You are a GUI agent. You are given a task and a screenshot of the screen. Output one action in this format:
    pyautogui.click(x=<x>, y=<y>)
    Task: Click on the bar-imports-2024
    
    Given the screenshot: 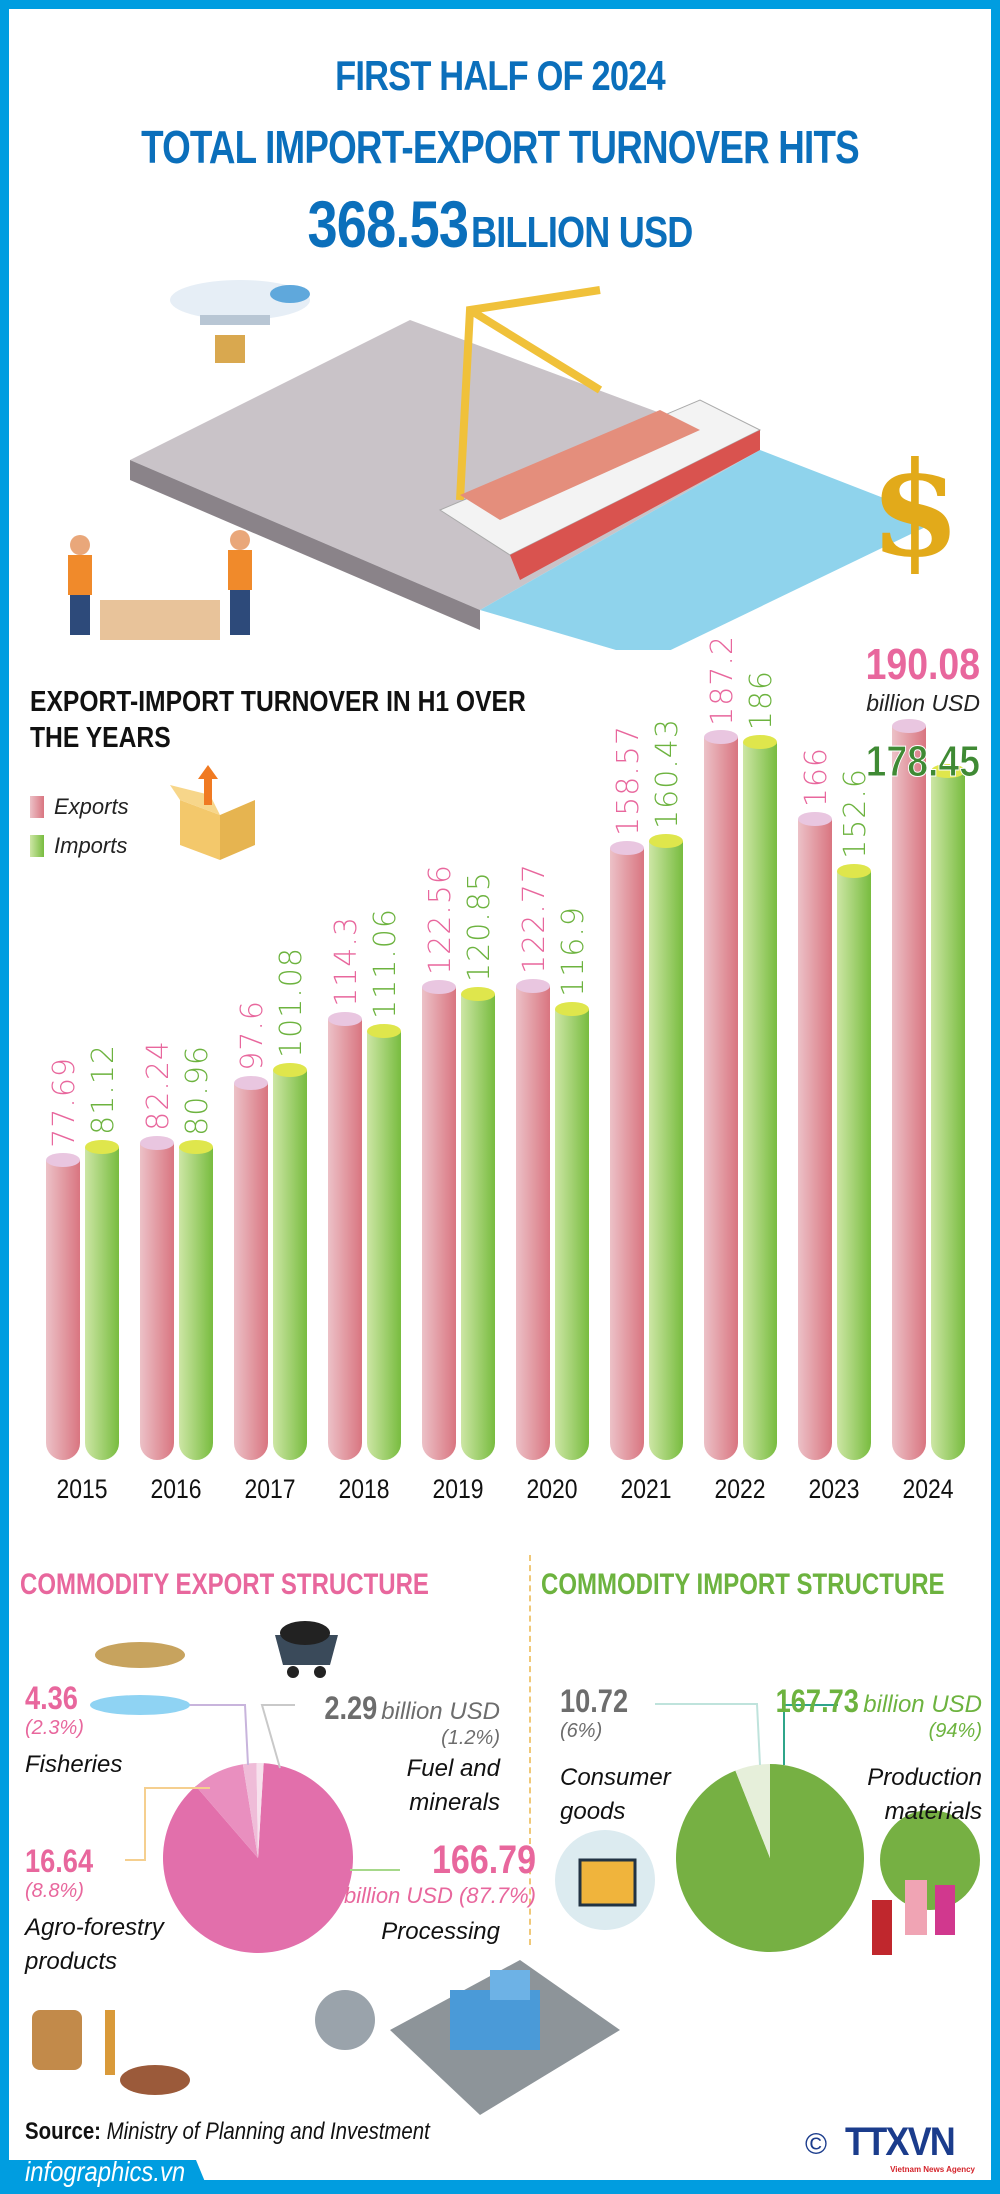 What is the action you would take?
    pyautogui.click(x=948, y=1115)
    